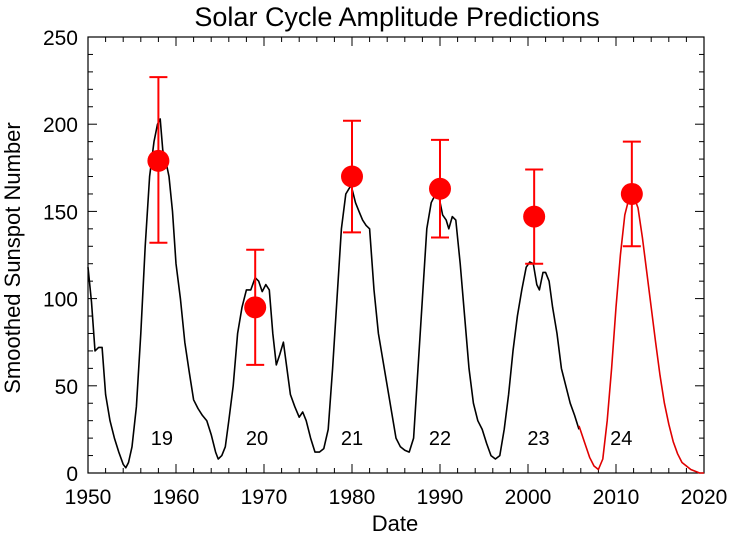 This screenshot has height=533, width=734. What do you see at coordinates (176, 497) in the screenshot?
I see `x-tick-label: 1960` at bounding box center [176, 497].